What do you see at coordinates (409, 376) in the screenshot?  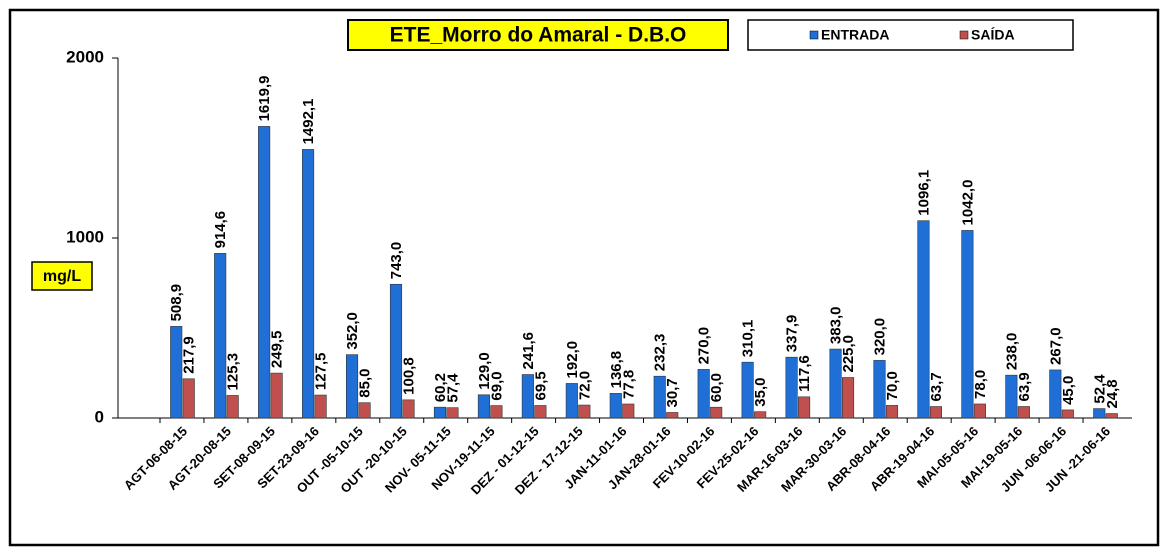 I see `data-label: 100,8` at bounding box center [409, 376].